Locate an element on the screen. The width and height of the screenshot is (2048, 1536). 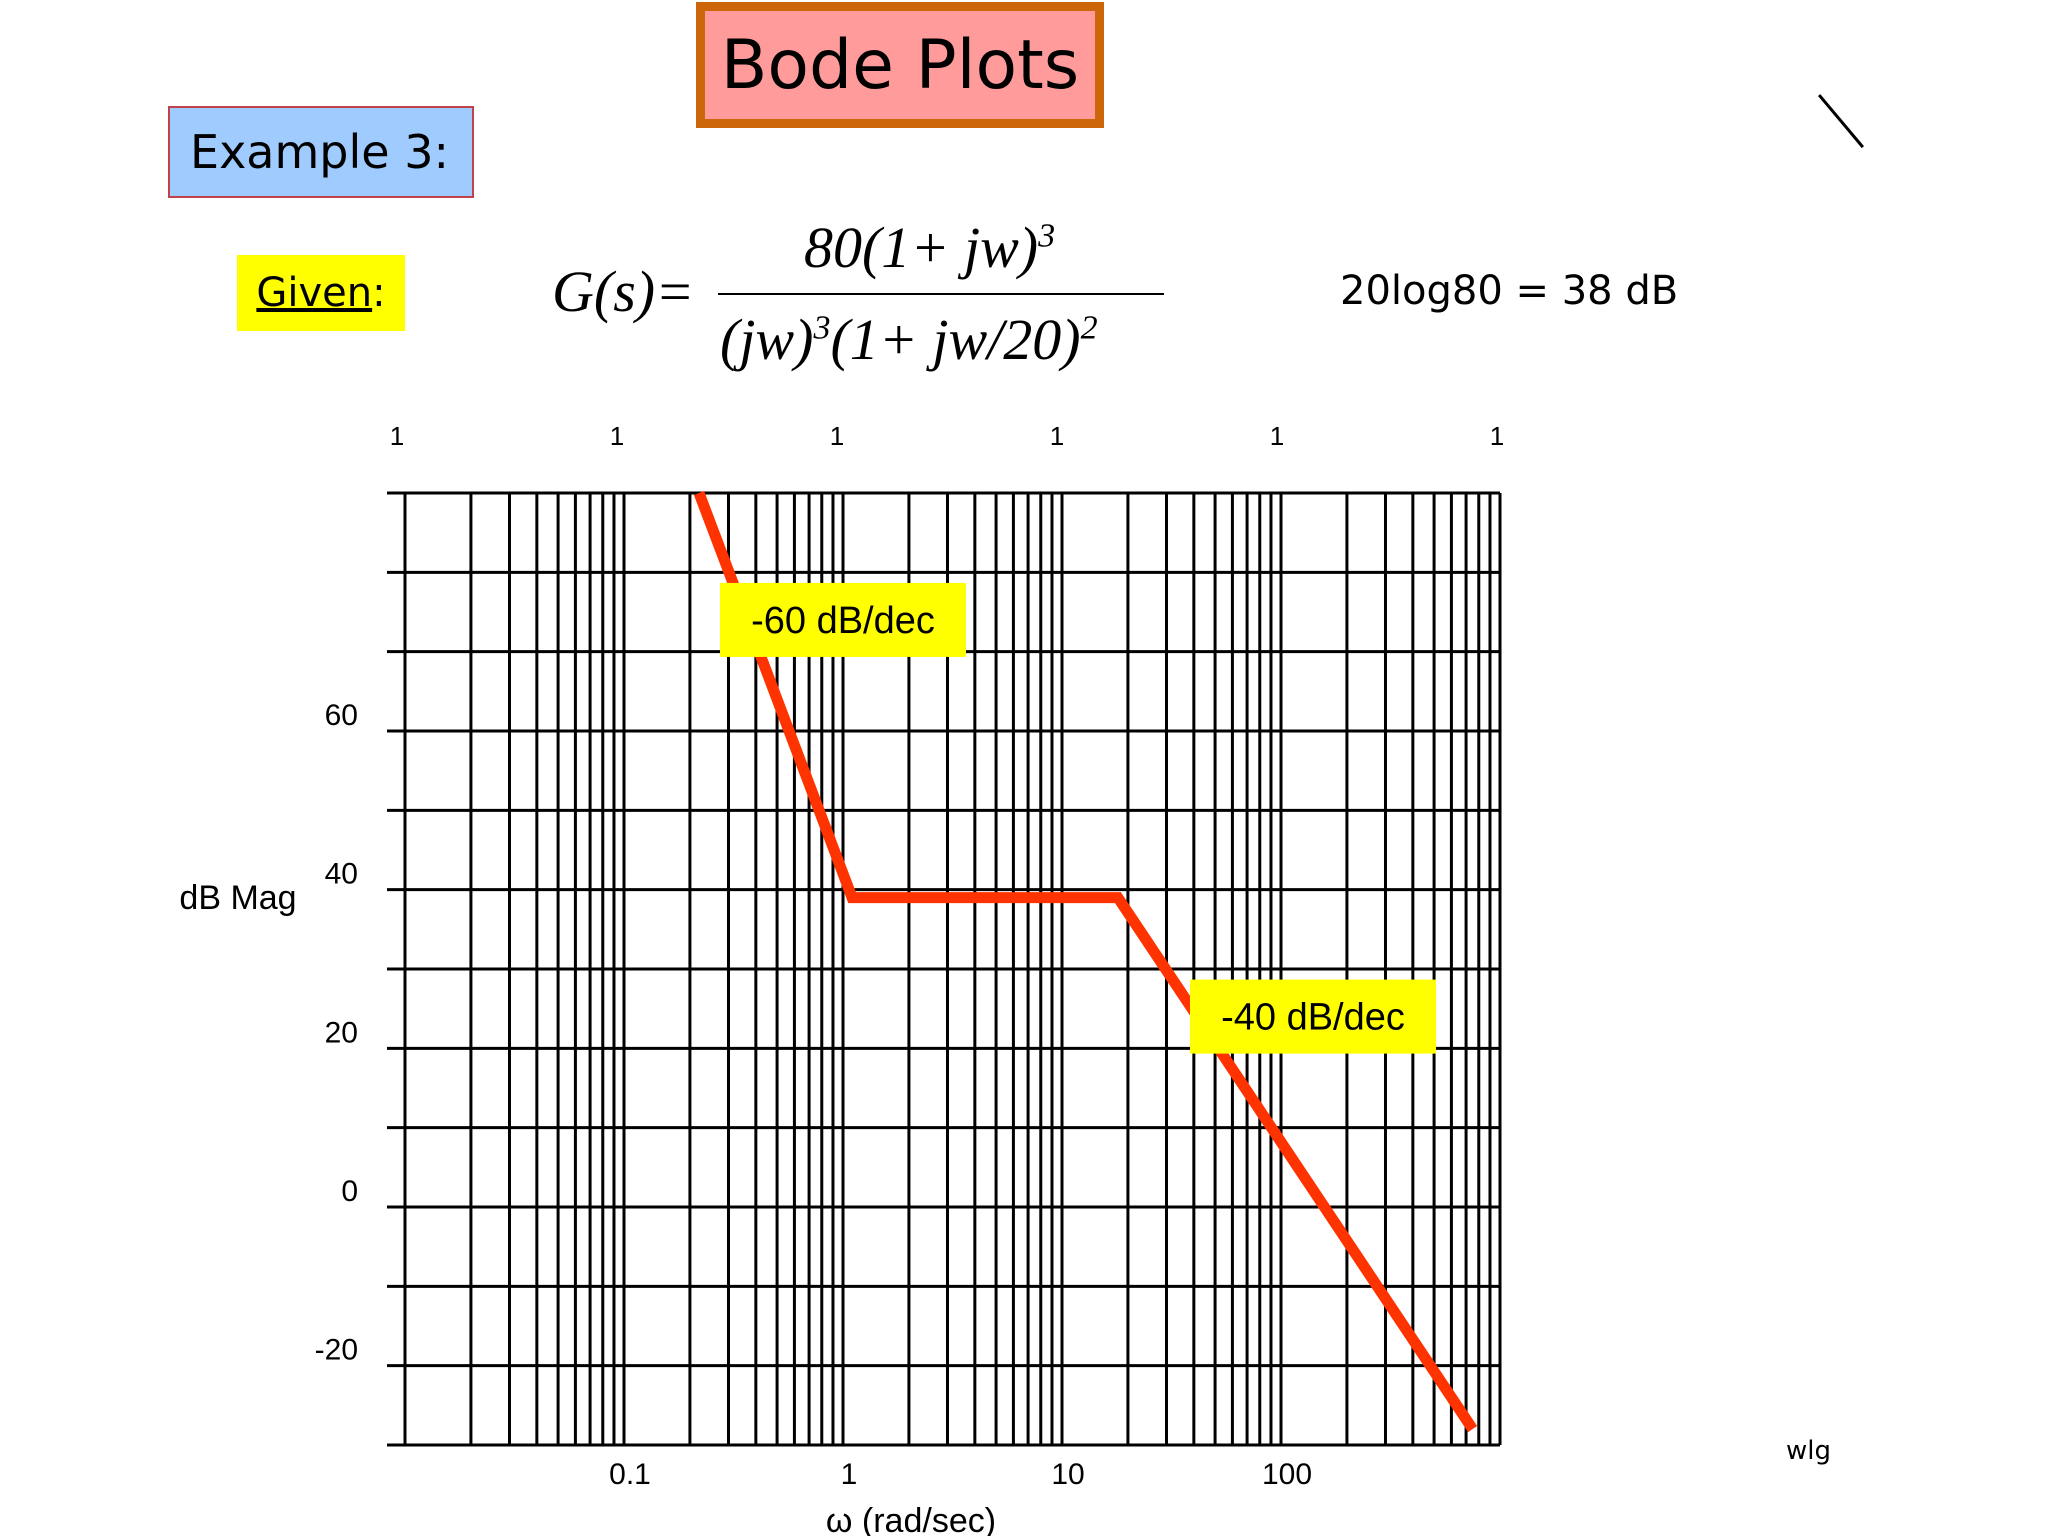
equation-denominator-term-a: (jw) is located at coordinates (767, 339).